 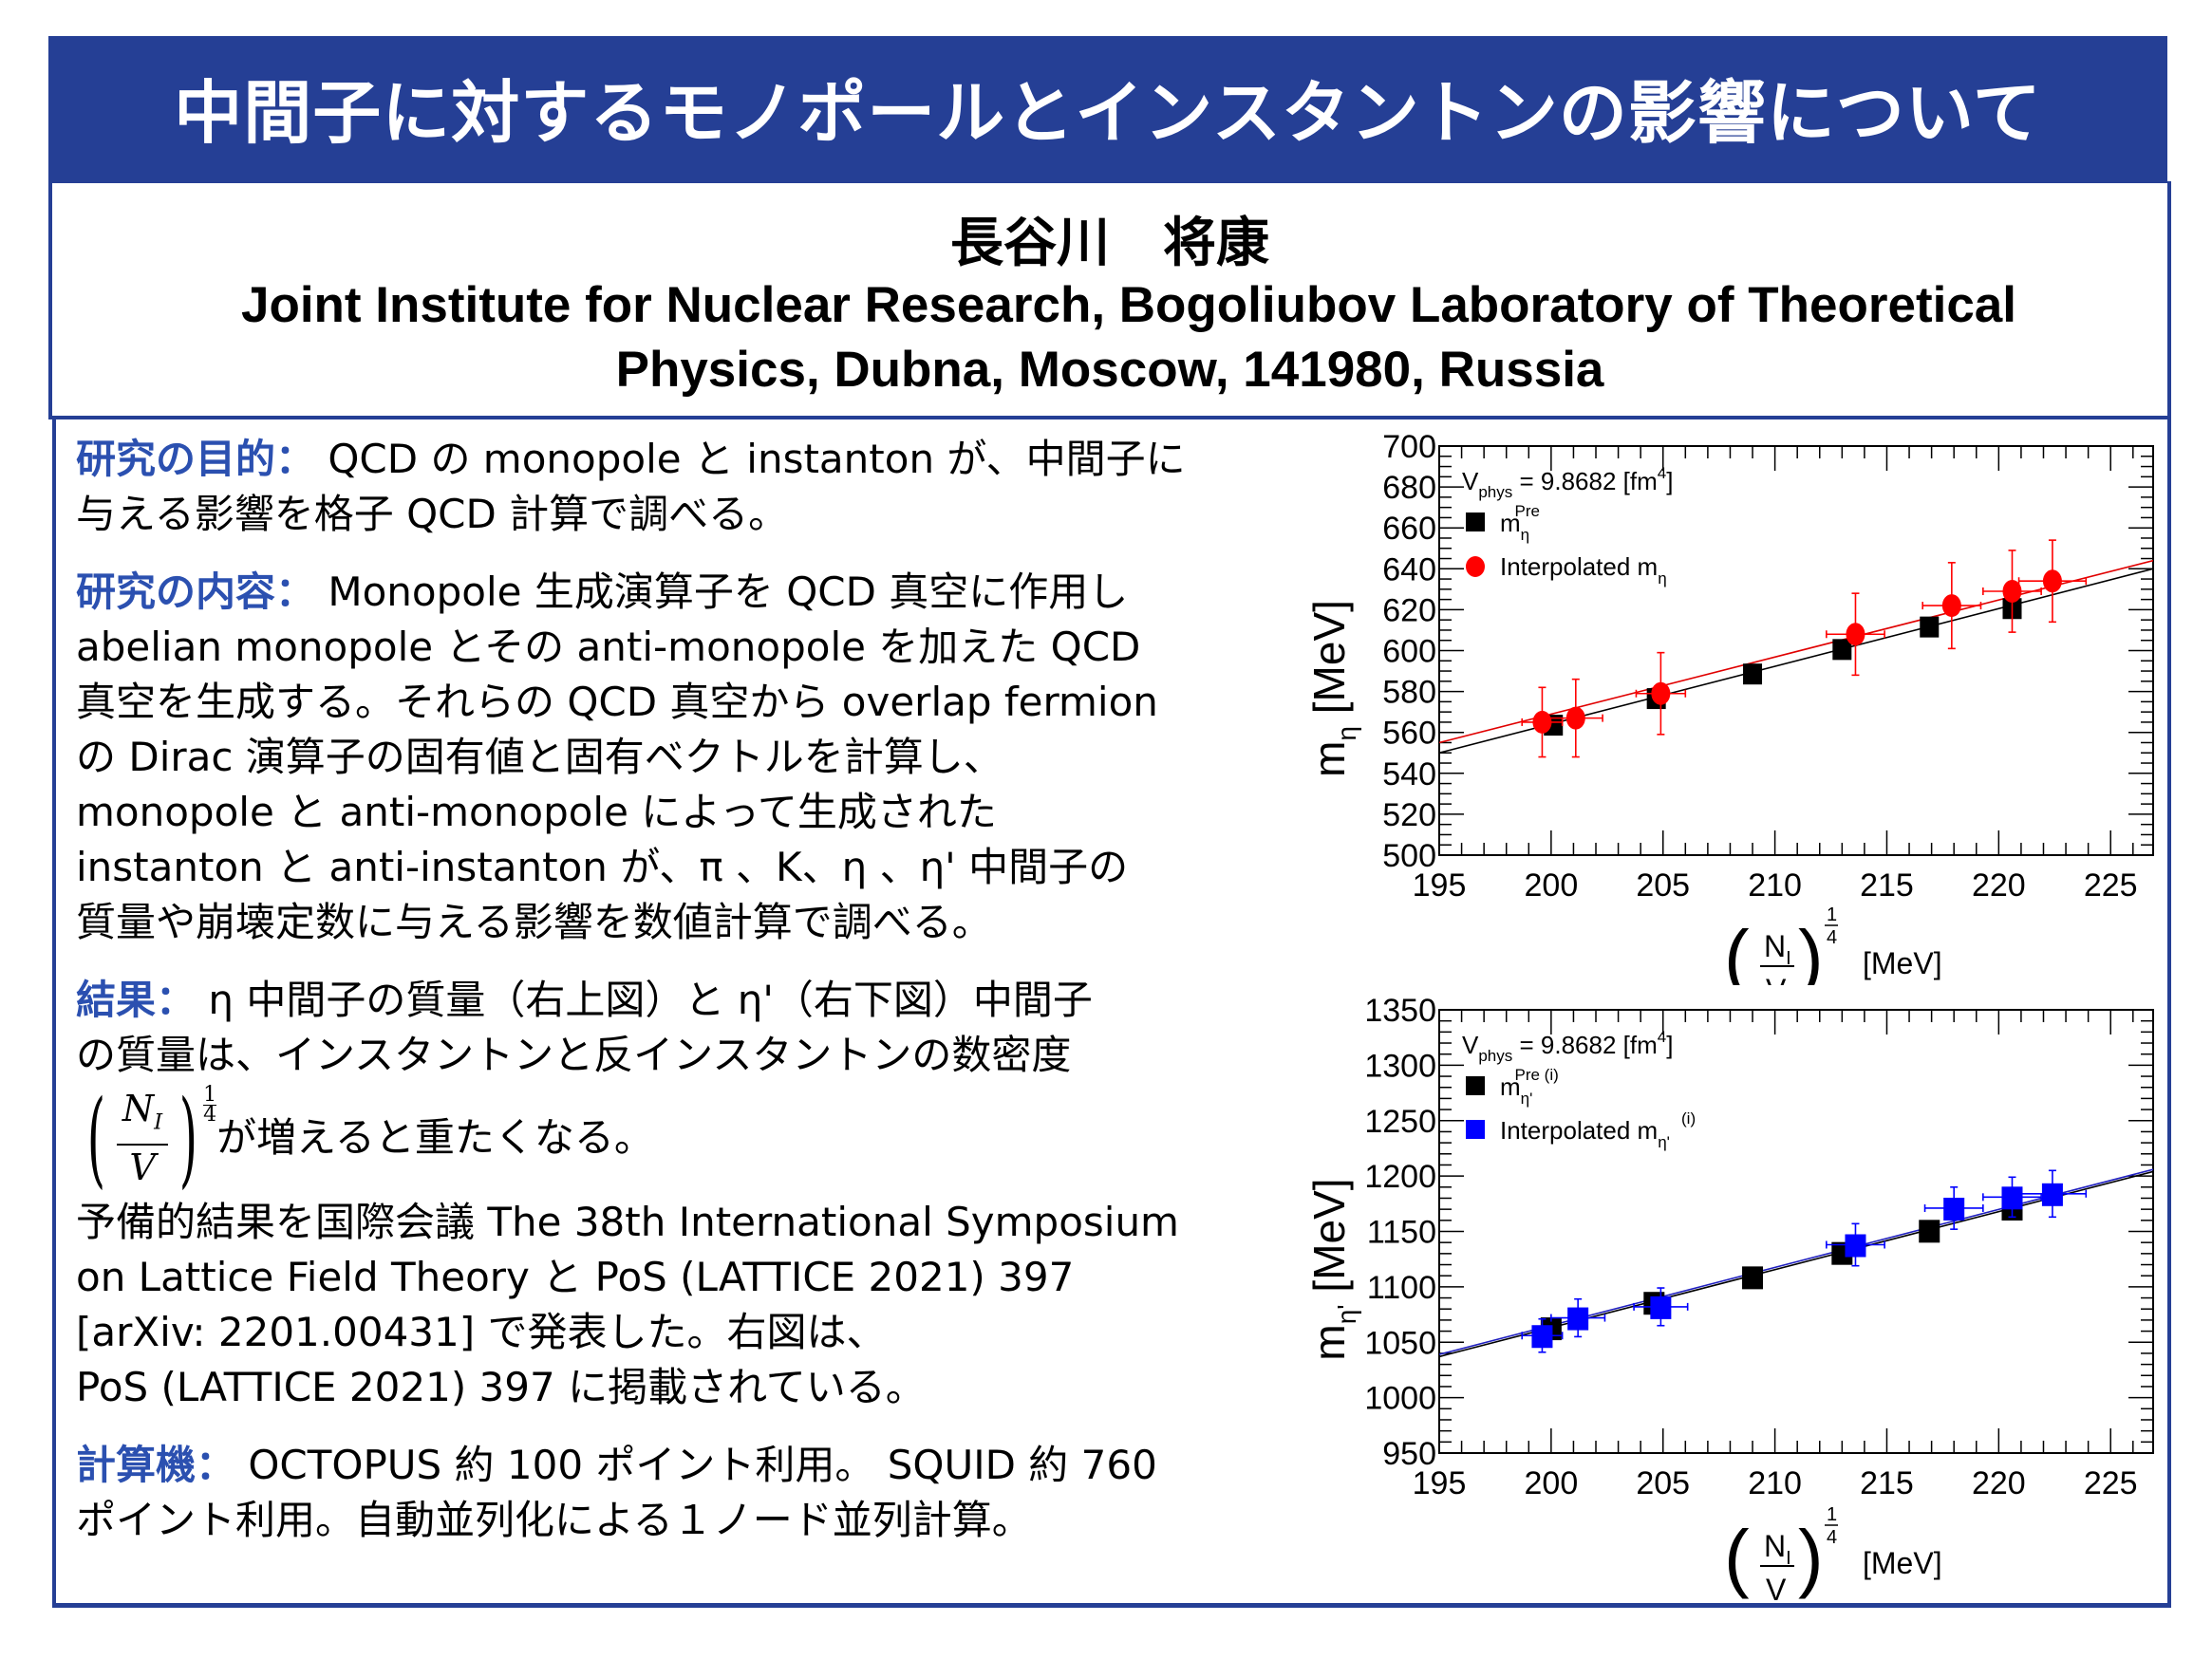 What do you see at coordinates (1440, 886) in the screenshot?
I see `x-tick-label: 195` at bounding box center [1440, 886].